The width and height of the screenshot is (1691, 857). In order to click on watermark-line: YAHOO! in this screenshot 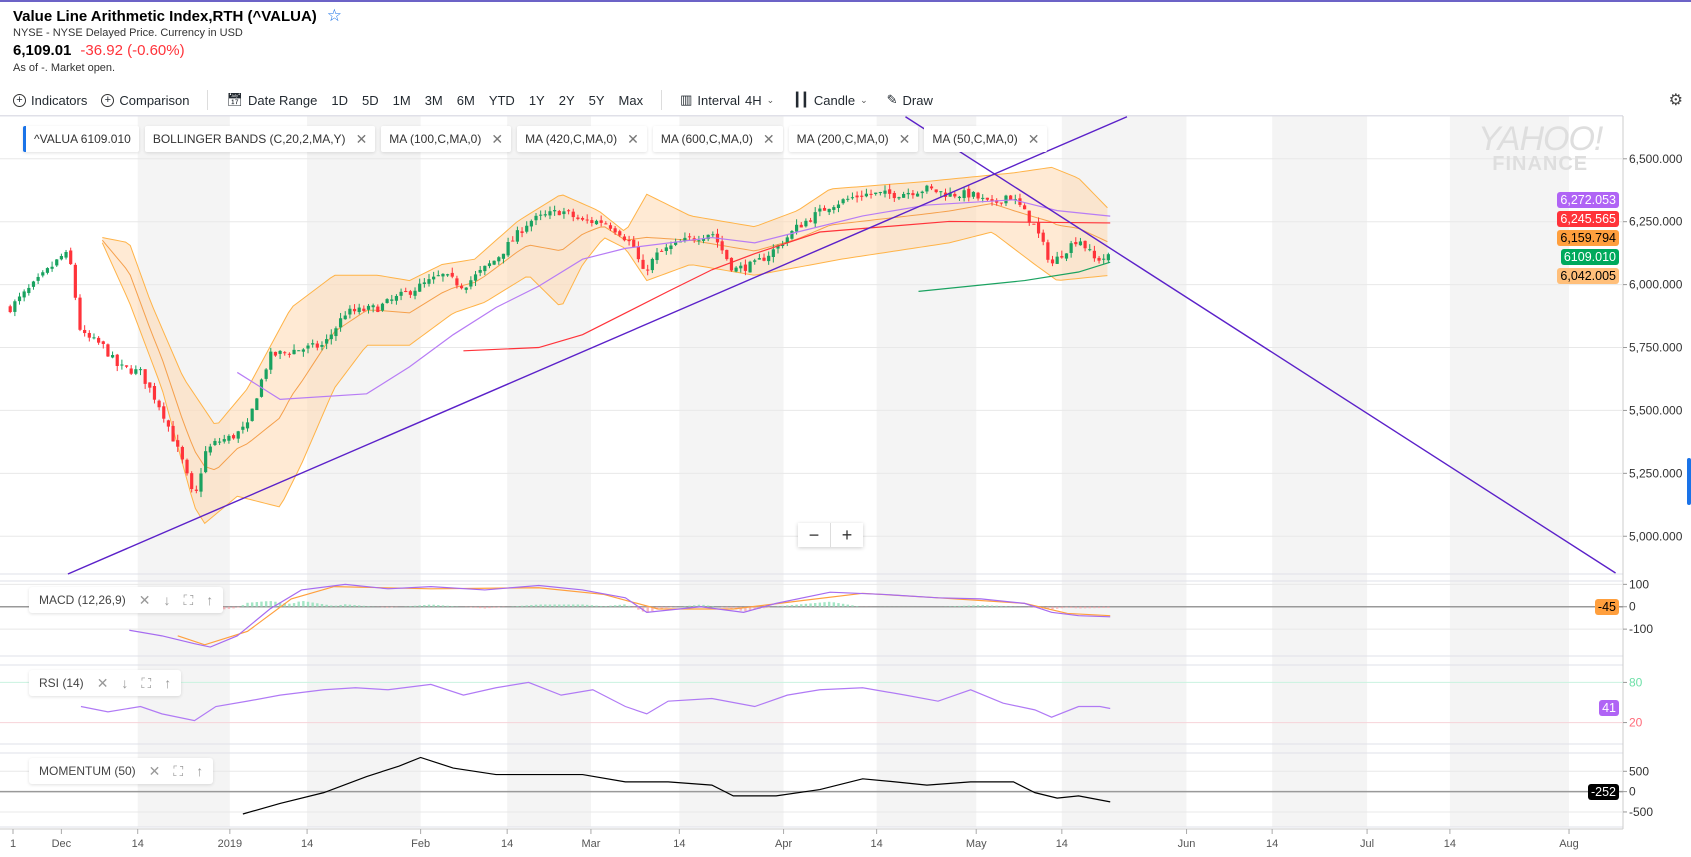, I will do `click(1540, 139)`.